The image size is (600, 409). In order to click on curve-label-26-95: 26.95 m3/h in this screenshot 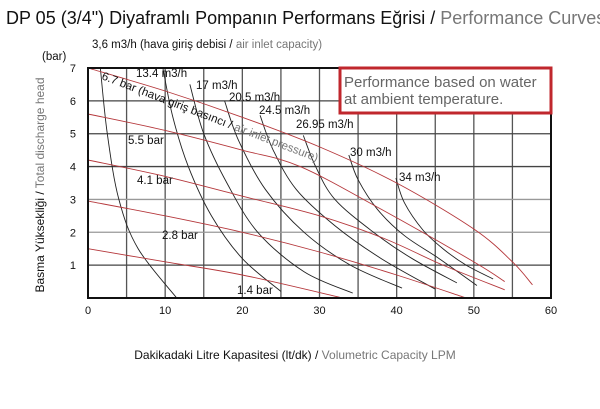, I will do `click(325, 125)`.